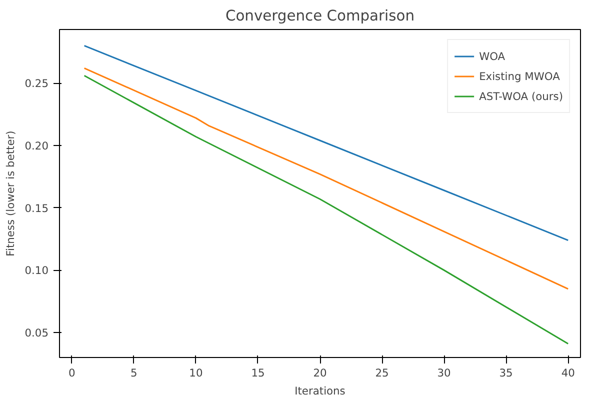  I want to click on legend-label: WOA, so click(492, 56).